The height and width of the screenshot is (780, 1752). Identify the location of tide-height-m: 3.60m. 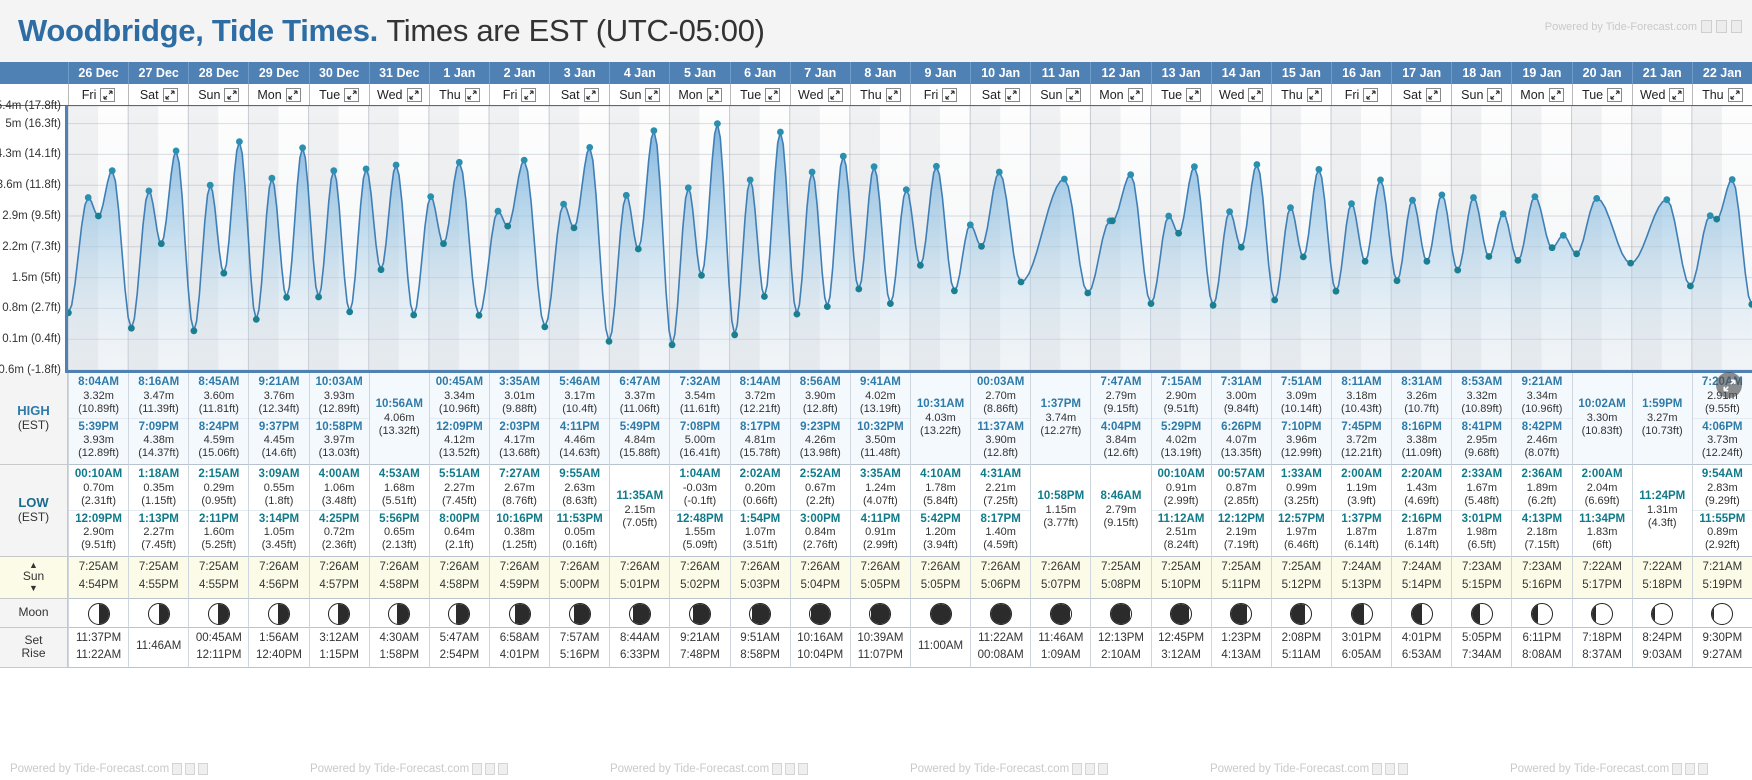
(219, 395).